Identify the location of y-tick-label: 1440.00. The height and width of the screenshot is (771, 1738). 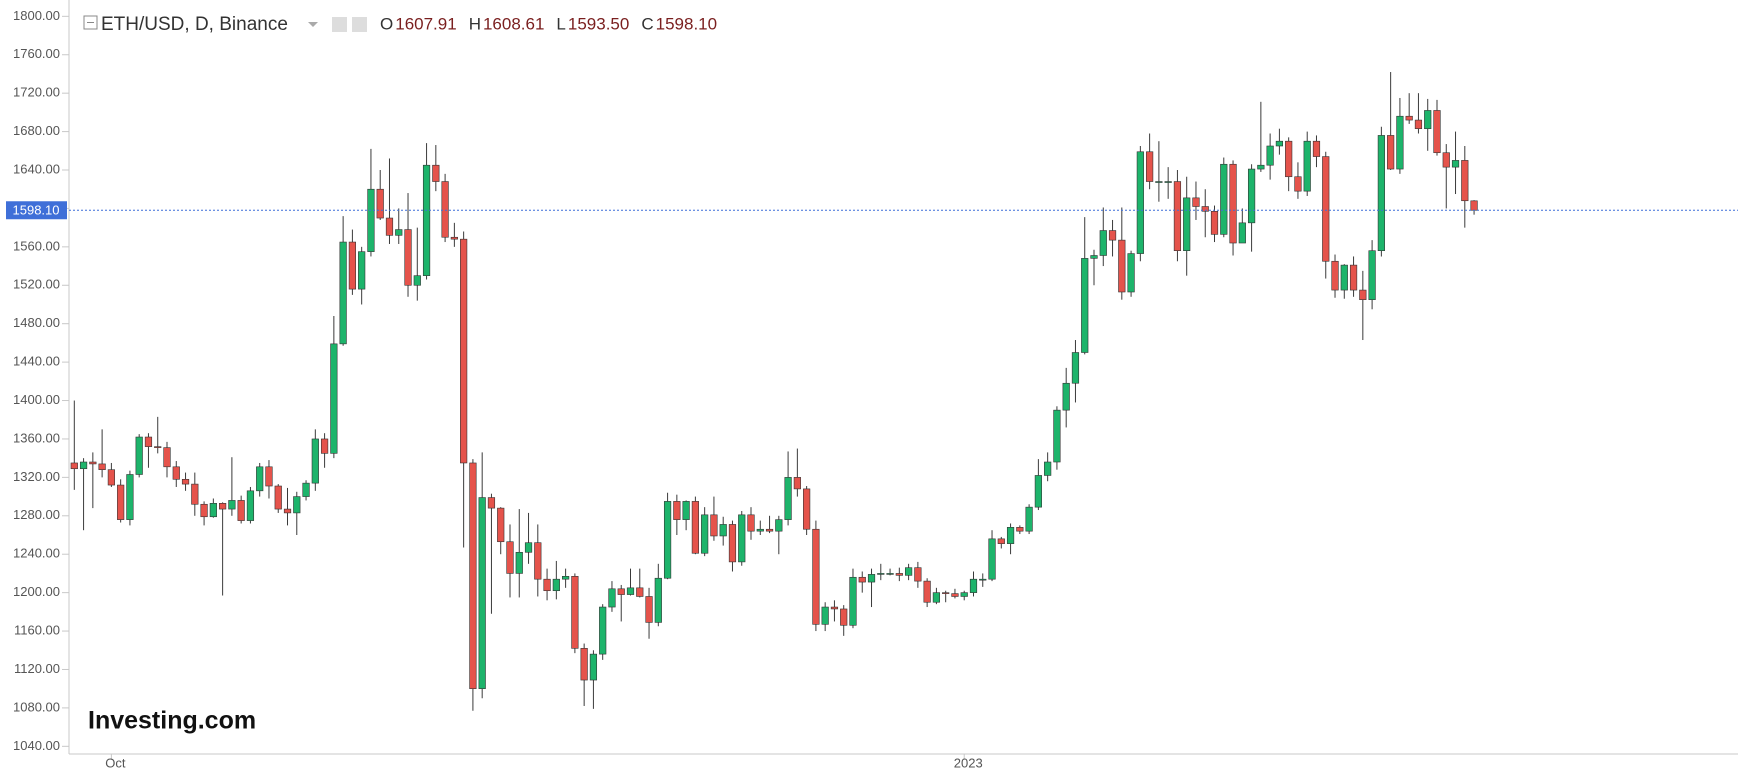
(36, 361).